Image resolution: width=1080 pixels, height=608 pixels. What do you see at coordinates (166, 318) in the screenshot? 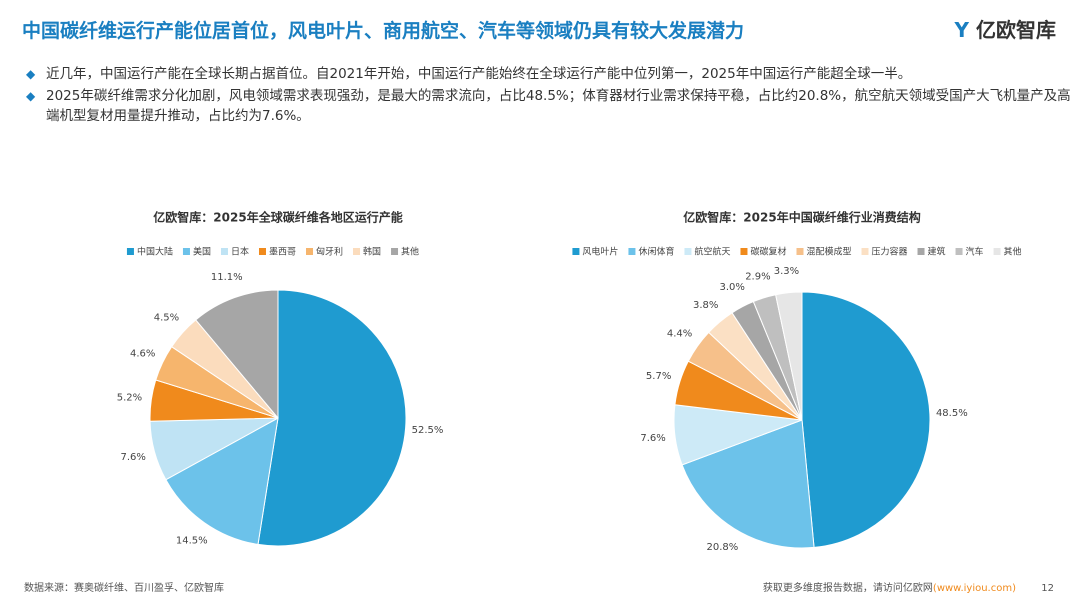
I see `value-label: 4.5%` at bounding box center [166, 318].